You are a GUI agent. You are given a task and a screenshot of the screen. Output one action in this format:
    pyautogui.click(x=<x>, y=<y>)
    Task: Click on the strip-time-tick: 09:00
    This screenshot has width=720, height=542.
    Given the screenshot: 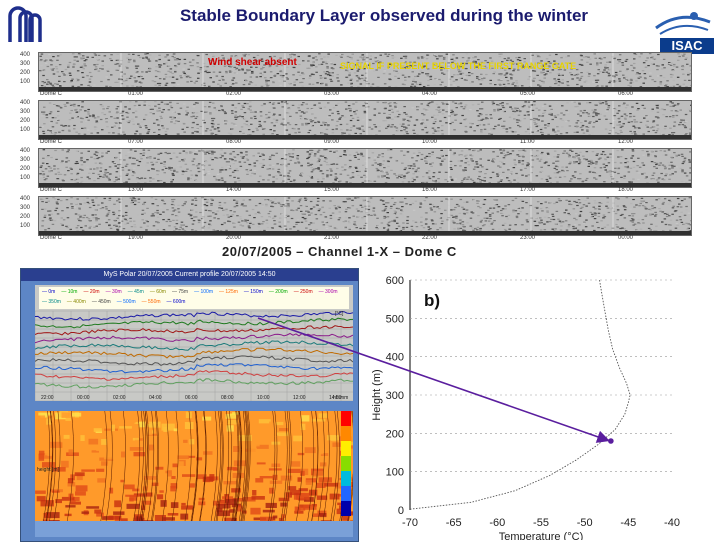 What is the action you would take?
    pyautogui.click(x=331, y=142)
    